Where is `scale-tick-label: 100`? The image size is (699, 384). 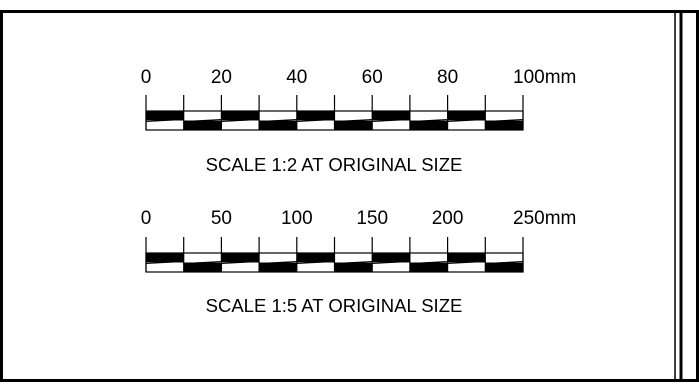
scale-tick-label: 100 is located at coordinates (297, 218).